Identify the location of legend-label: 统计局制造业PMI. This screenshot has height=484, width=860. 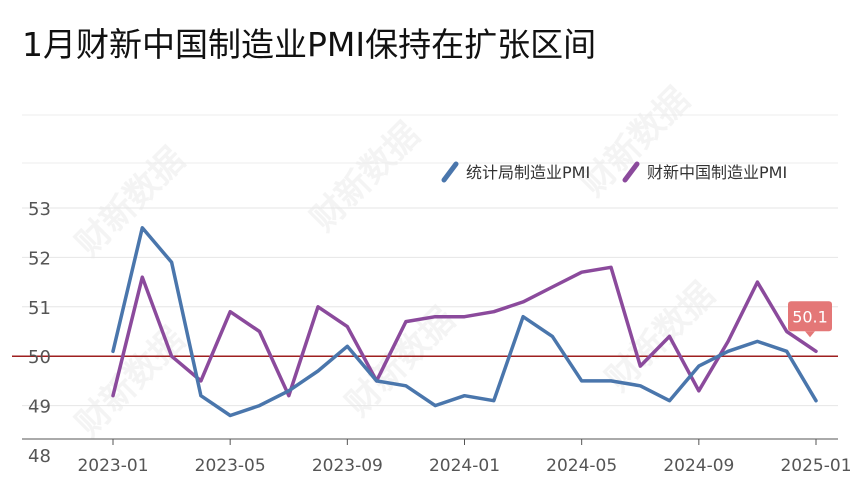
(528, 172).